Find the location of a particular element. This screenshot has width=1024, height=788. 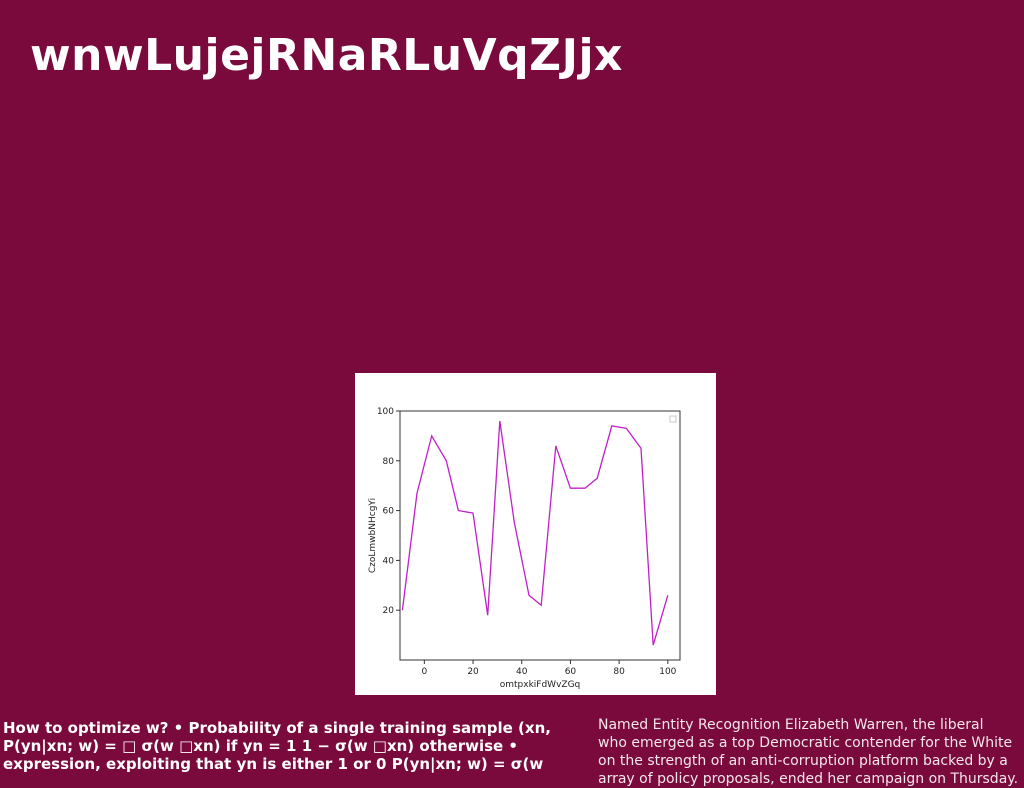

y-tick-label: 60 is located at coordinates (389, 512).